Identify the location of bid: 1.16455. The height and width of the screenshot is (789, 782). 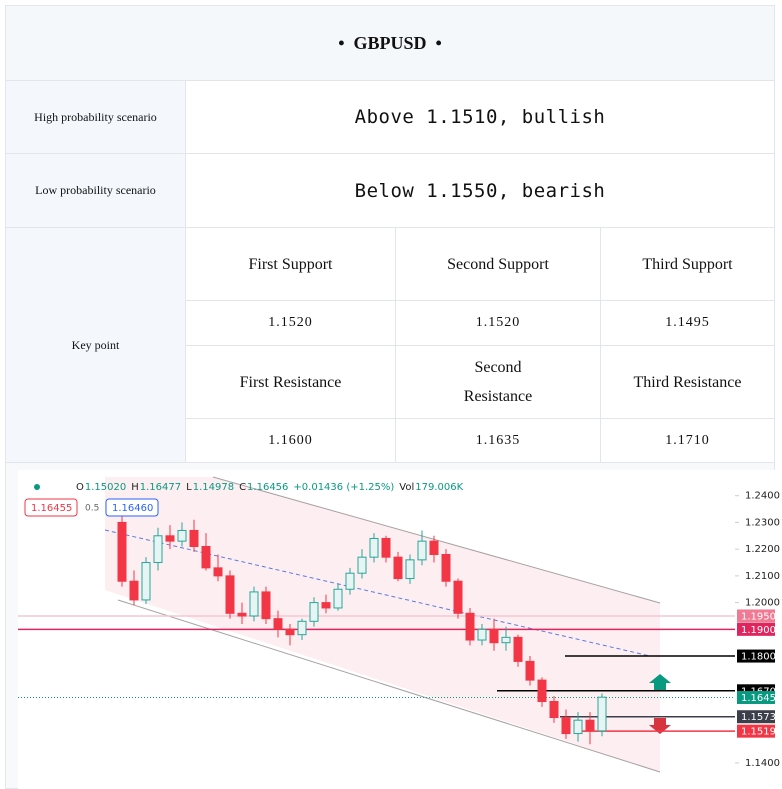
(51, 508).